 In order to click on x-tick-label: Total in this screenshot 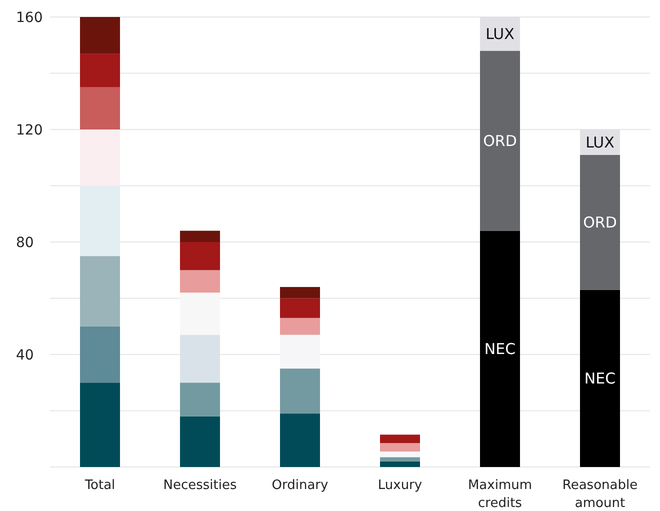, I will do `click(100, 485)`.